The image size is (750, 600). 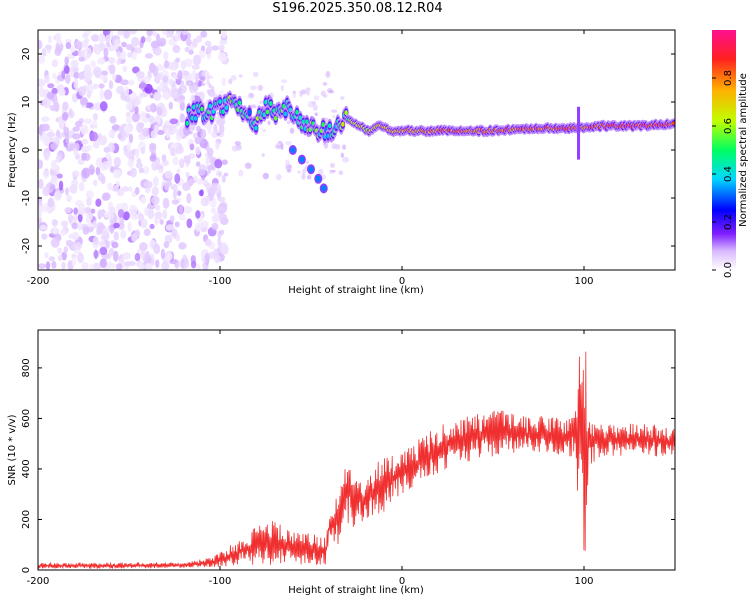 What do you see at coordinates (220, 581) in the screenshot?
I see `snr-x-tick-label: -100` at bounding box center [220, 581].